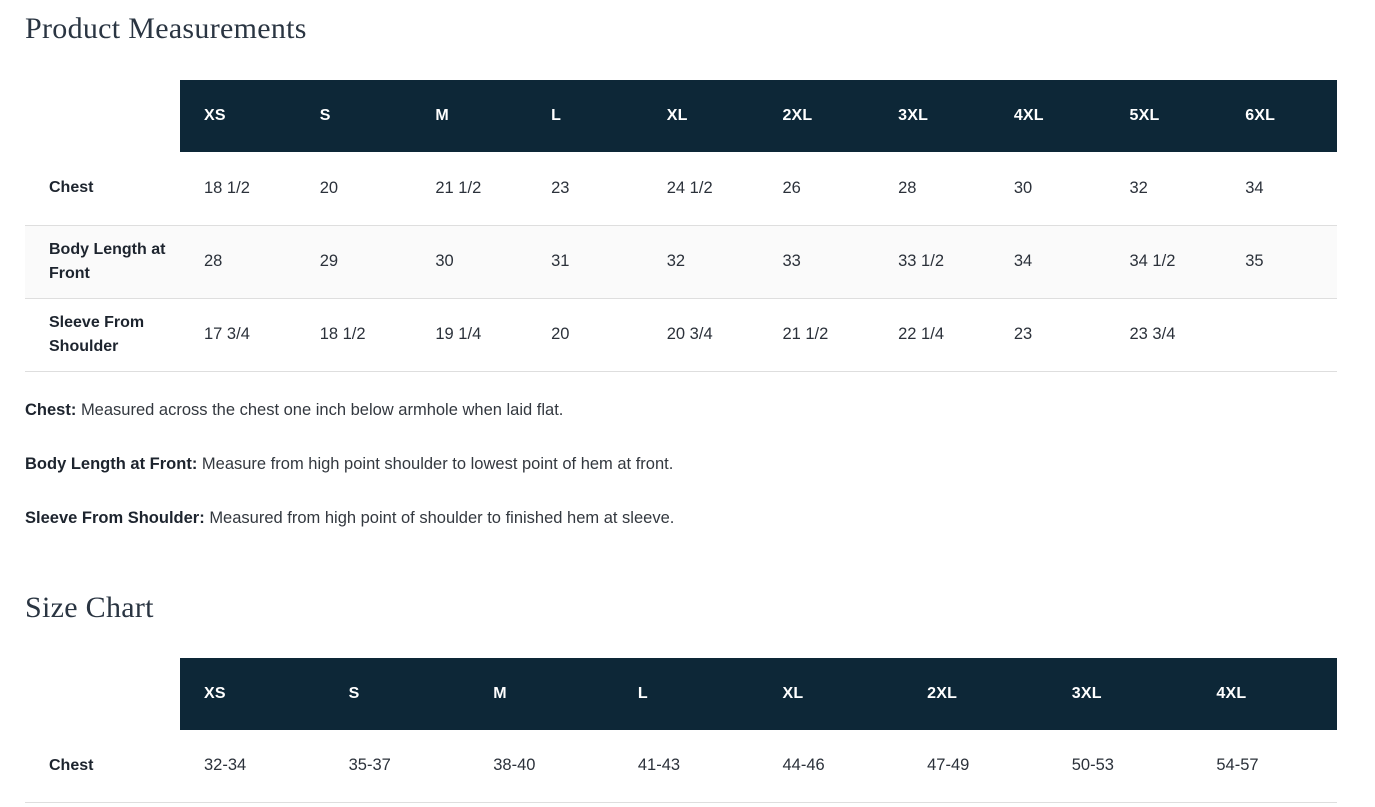  Describe the element at coordinates (225, 765) in the screenshot. I see `measurement-cell: 32-34` at that location.